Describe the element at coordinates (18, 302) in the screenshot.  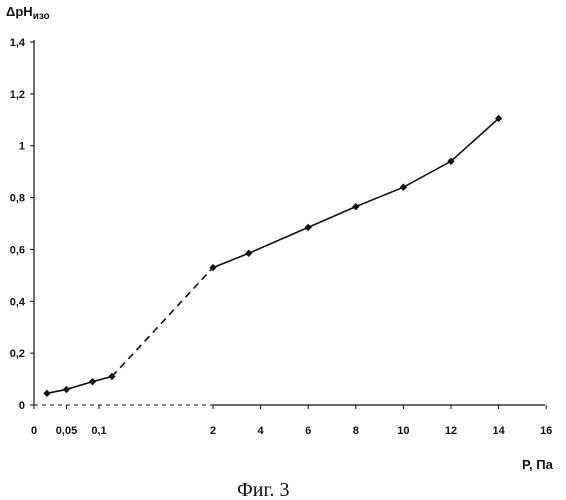
I see `y-tick-label: 0,4` at that location.